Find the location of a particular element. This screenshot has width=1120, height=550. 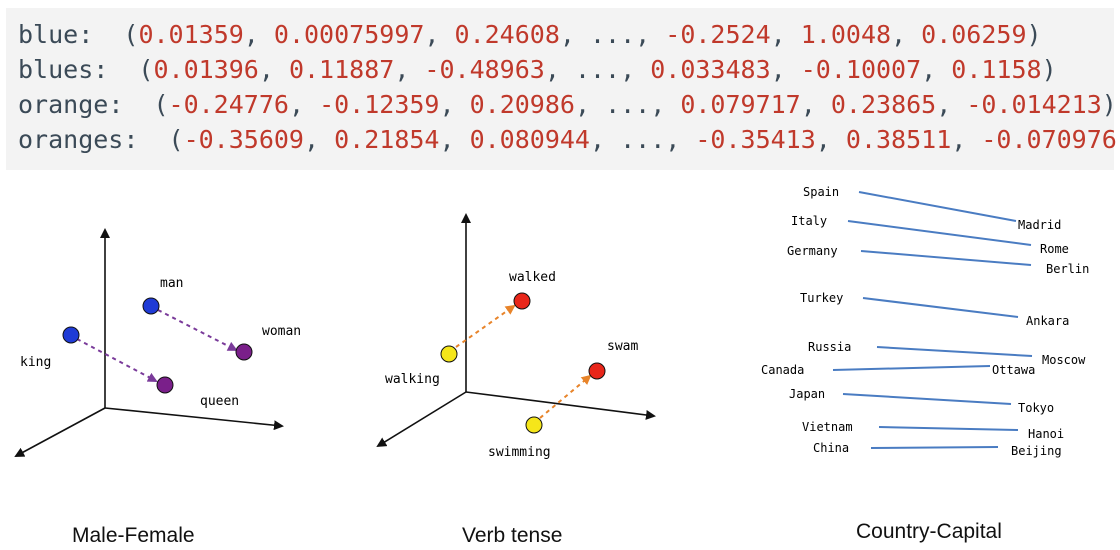

country-label: Italy is located at coordinates (809, 221).